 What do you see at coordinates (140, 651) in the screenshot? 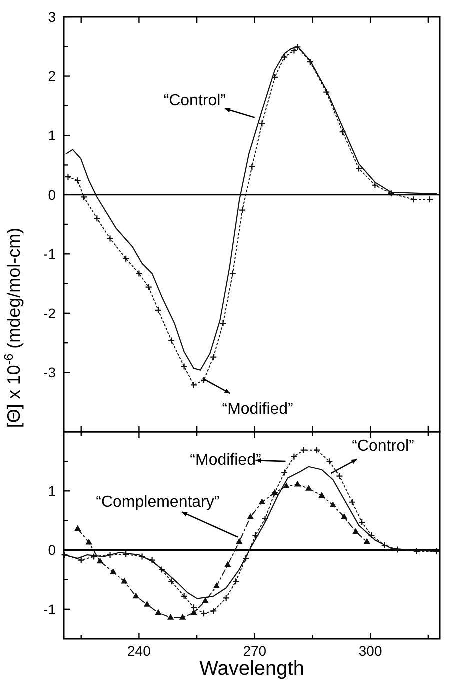
I see `x-tick-label: 240` at bounding box center [140, 651].